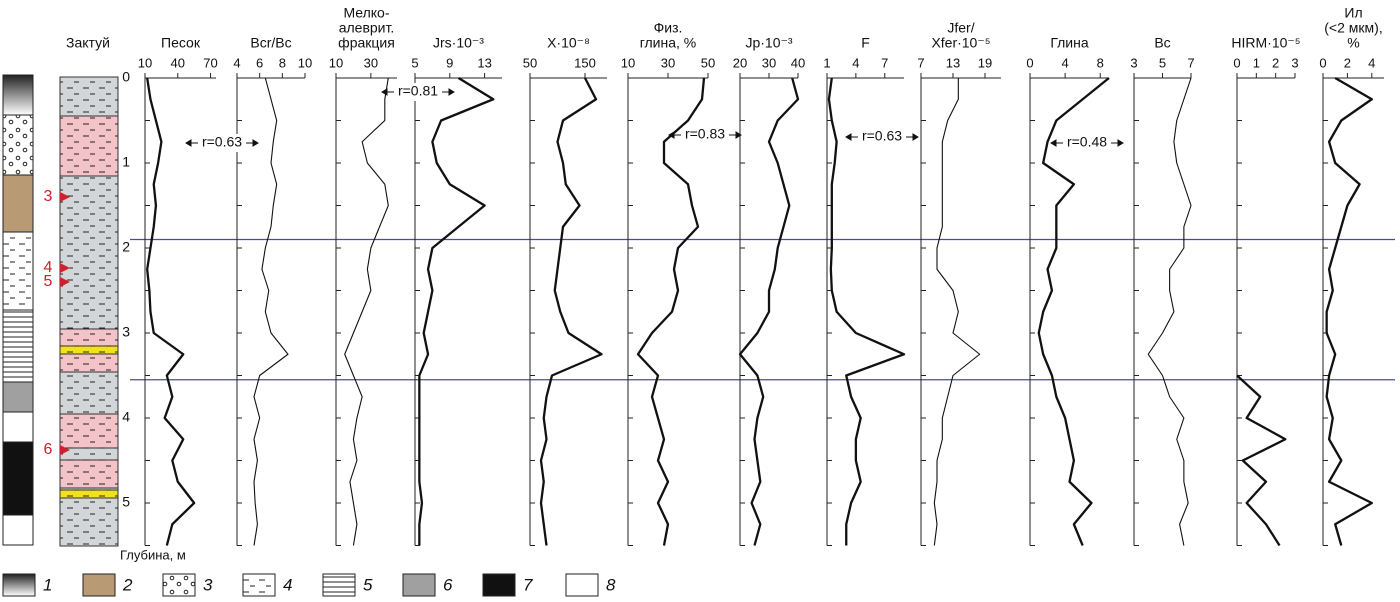 This screenshot has height=602, width=1400. I want to click on panel-title: X·10⁻⁸, so click(568, 43).